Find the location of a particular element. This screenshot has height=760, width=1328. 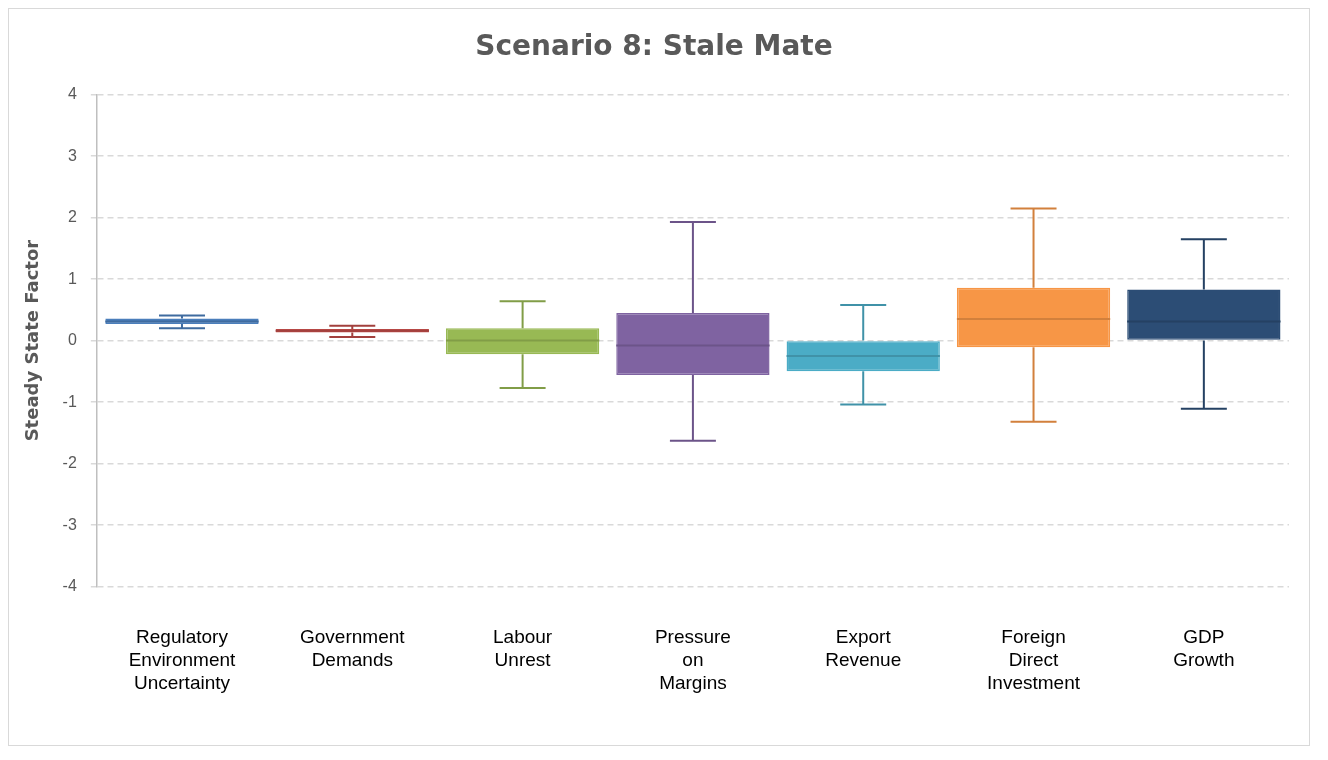

x-tick-label: Labour Unrest is located at coordinates (523, 648).